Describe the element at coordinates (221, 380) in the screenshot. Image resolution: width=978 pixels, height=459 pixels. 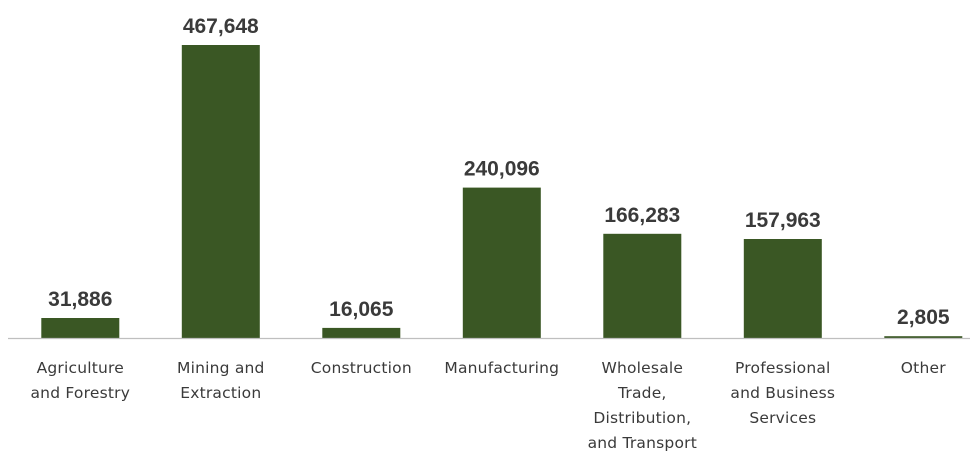
I see `category-label-1: Mining and Extraction` at that location.